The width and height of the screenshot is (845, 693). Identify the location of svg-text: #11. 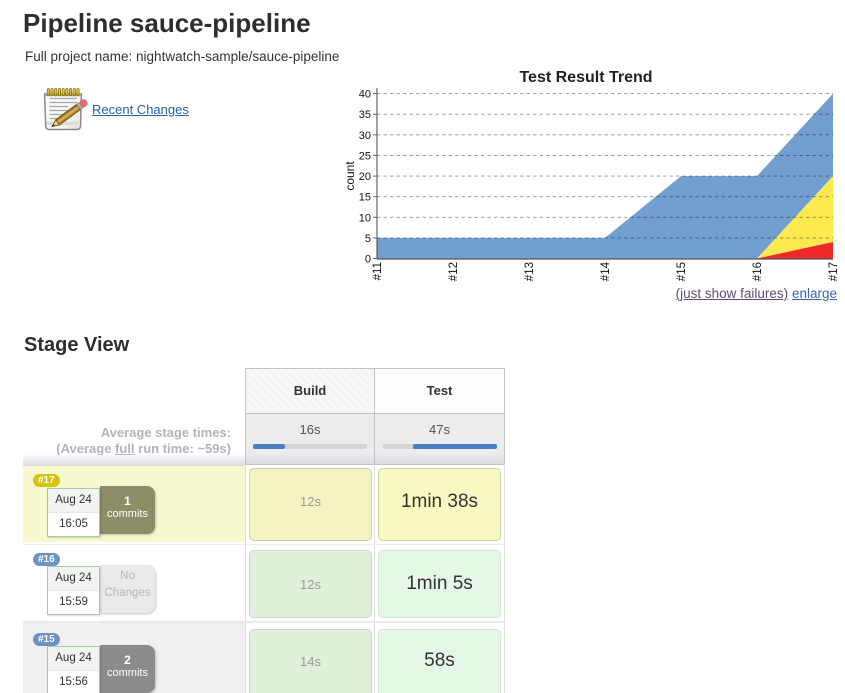
(378, 271).